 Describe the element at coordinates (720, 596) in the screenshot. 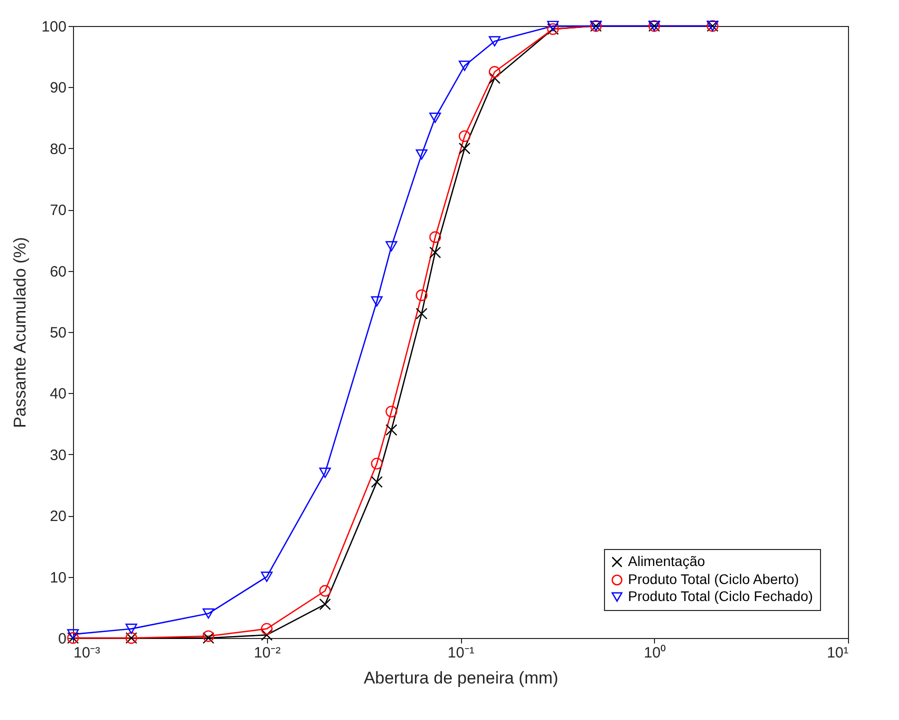

I see `legend-label: Produto Total (Ciclo Fechado)` at that location.